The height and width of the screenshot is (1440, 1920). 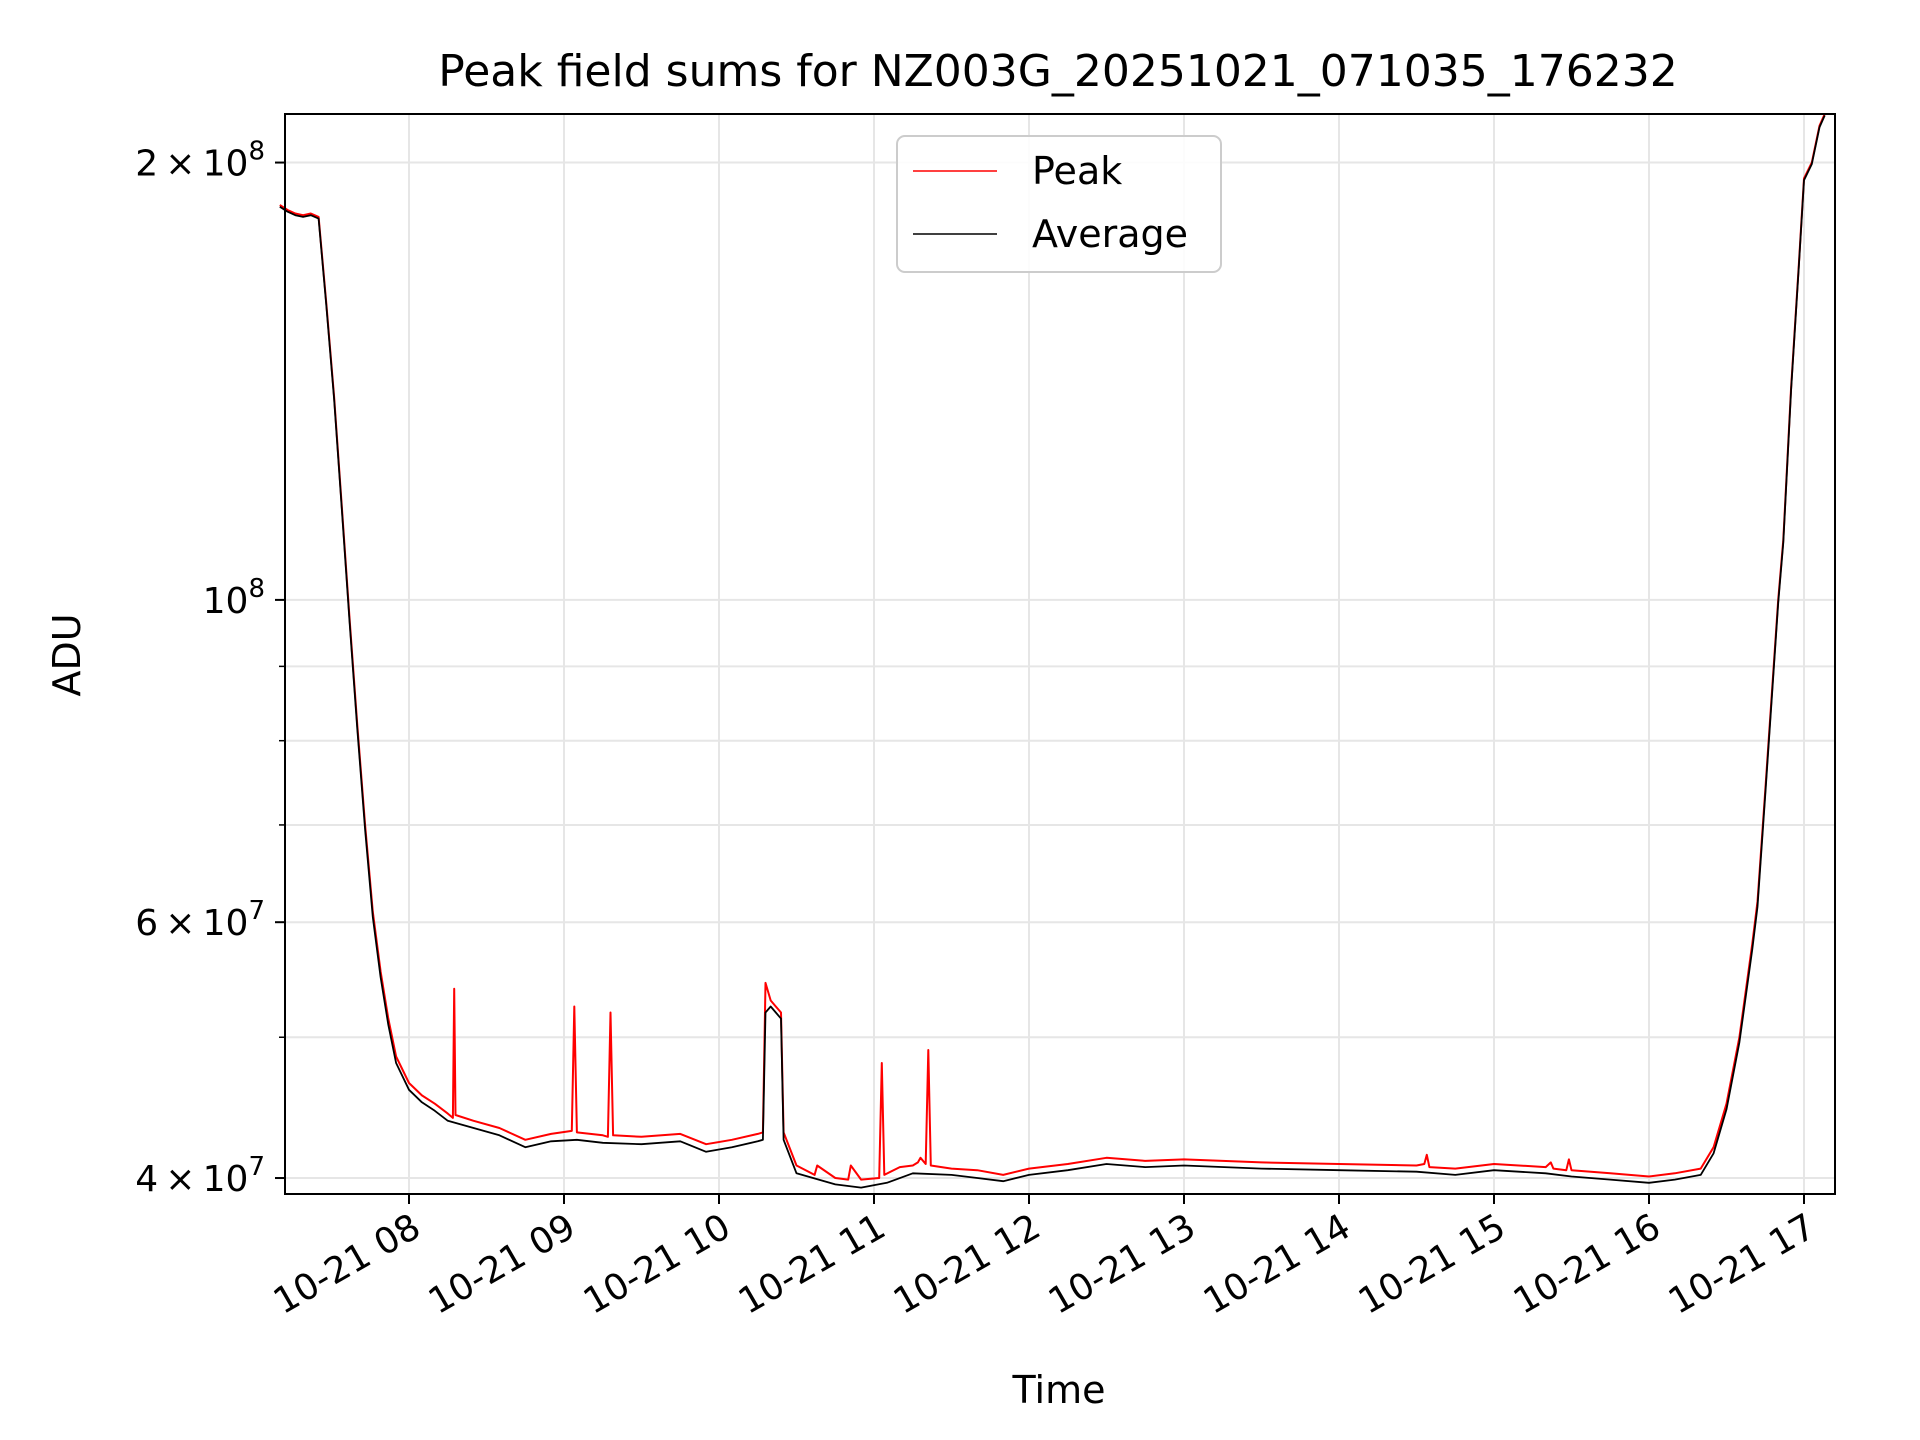 What do you see at coordinates (502, 1264) in the screenshot?
I see `x-tick-label: 10-21 09` at bounding box center [502, 1264].